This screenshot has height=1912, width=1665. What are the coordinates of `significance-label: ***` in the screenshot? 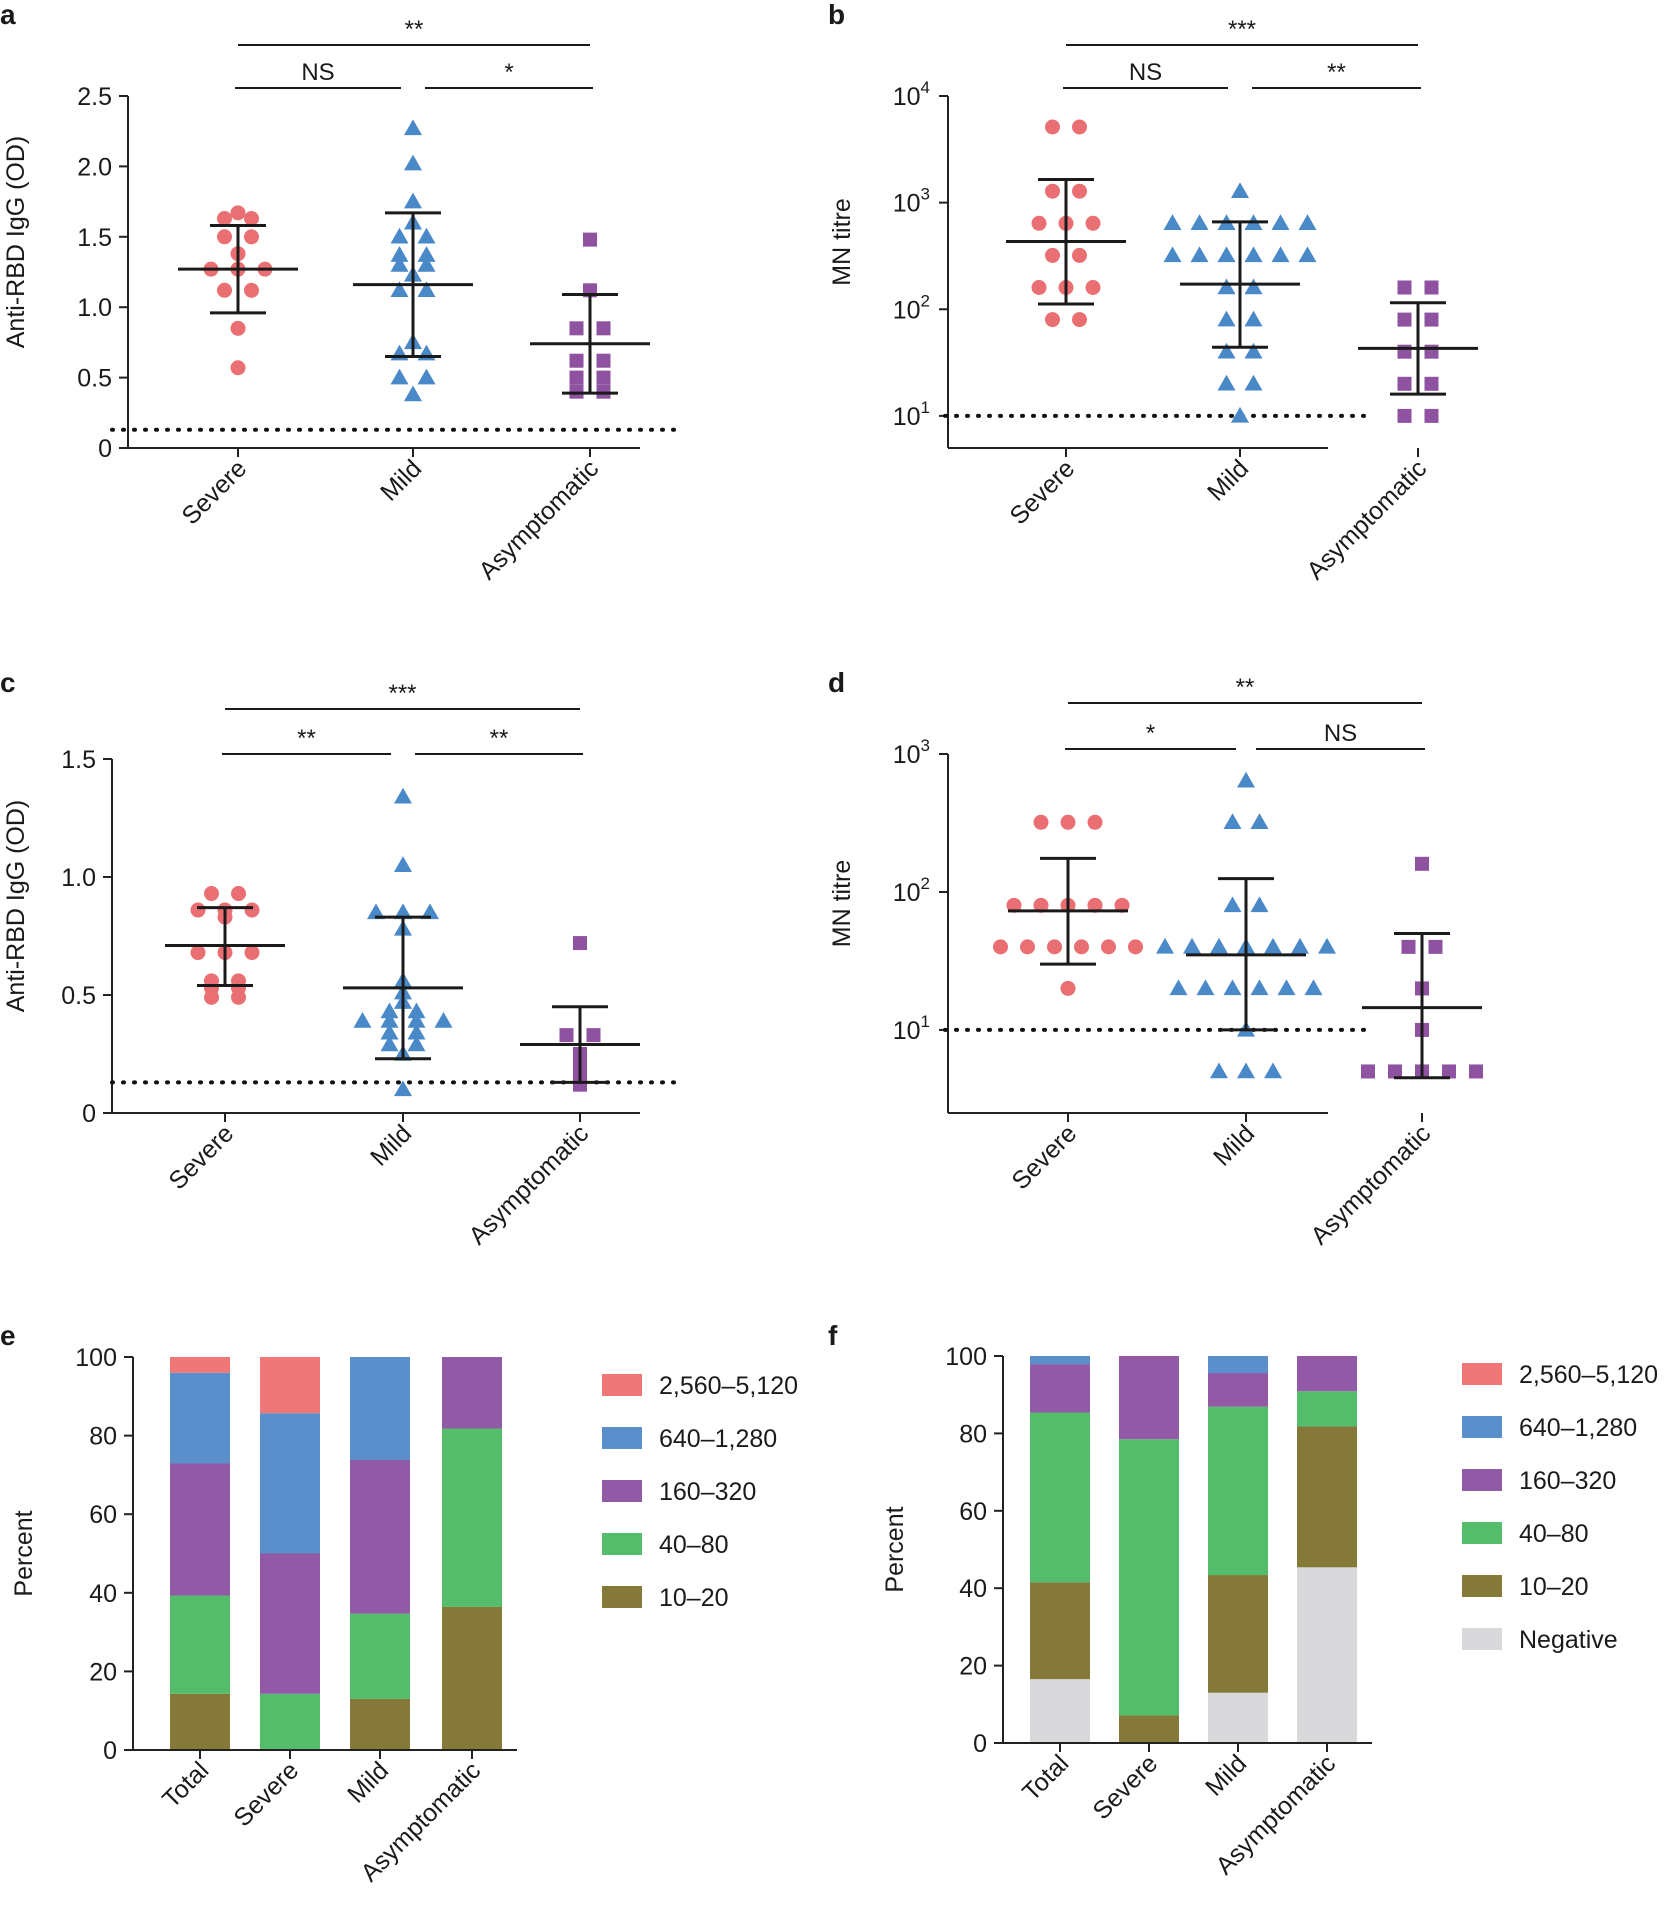 It's located at (402, 693).